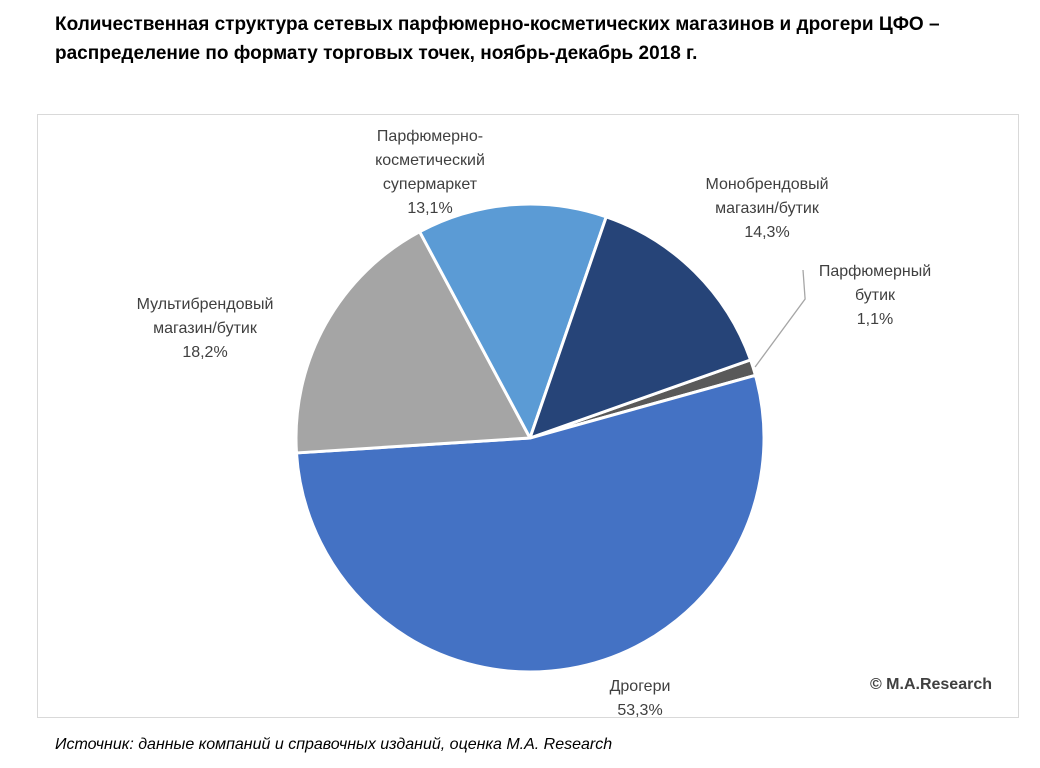 Image resolution: width=1040 pixels, height=768 pixels. I want to click on slice-label: Мультибрендовый магазин/бутик 18,2%, so click(205, 328).